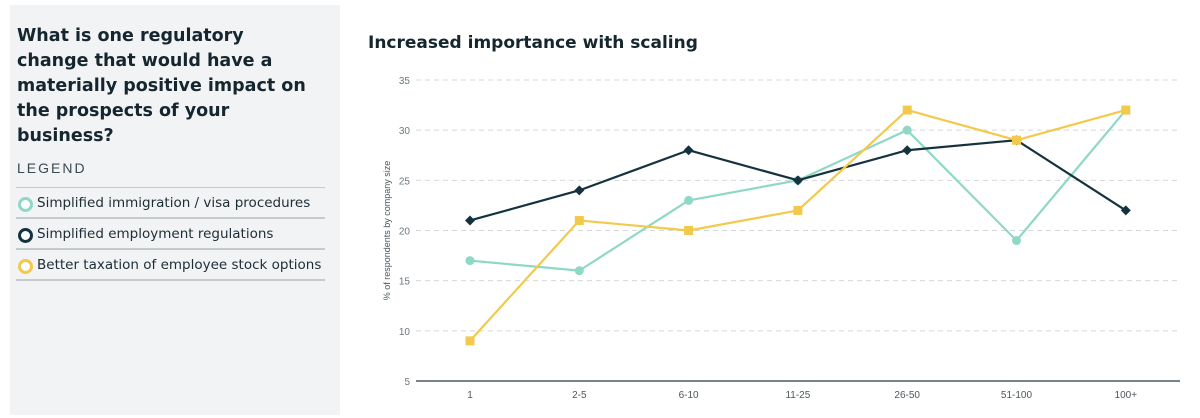  What do you see at coordinates (579, 395) in the screenshot?
I see `x-tick-label: 2-5` at bounding box center [579, 395].